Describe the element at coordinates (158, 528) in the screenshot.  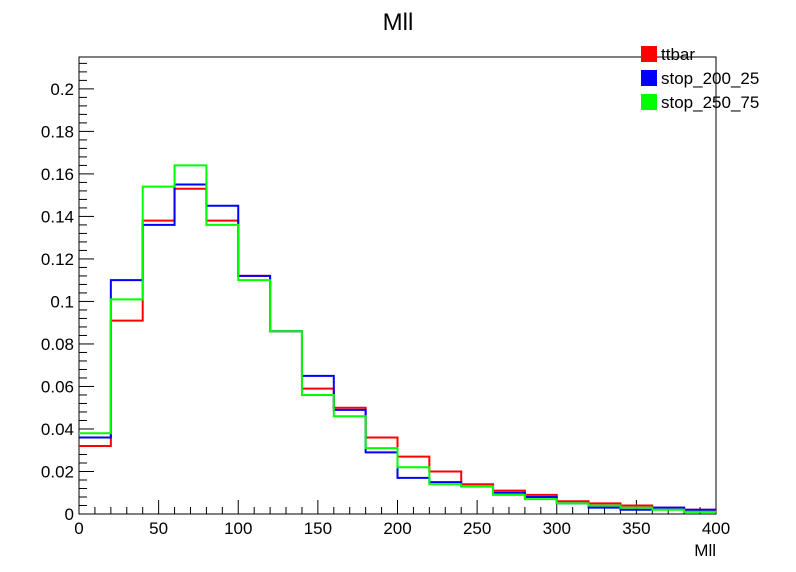
I see `x-tick-label: 50` at that location.